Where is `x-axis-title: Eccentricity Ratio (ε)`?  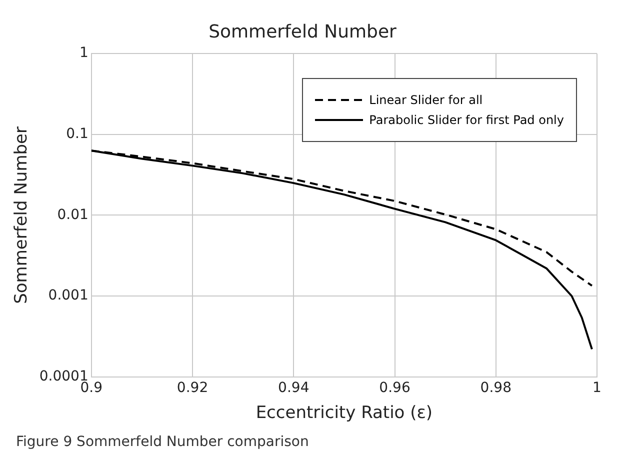
x-axis-title: Eccentricity Ratio (ε) is located at coordinates (344, 413).